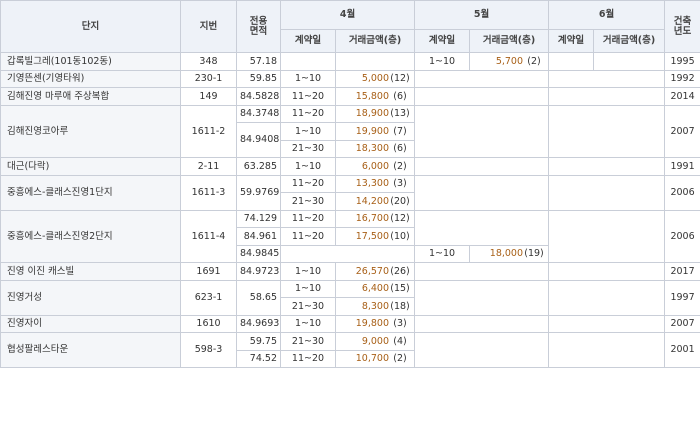 The image size is (700, 423). Describe the element at coordinates (571, 61) in the screenshot. I see `m6-day` at that location.